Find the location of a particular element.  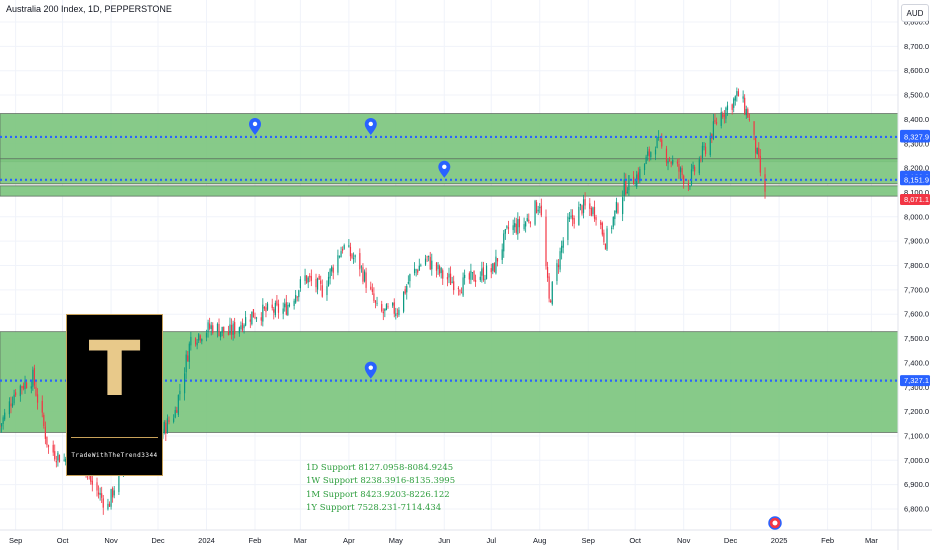

currency-button: AUD is located at coordinates (915, 13).